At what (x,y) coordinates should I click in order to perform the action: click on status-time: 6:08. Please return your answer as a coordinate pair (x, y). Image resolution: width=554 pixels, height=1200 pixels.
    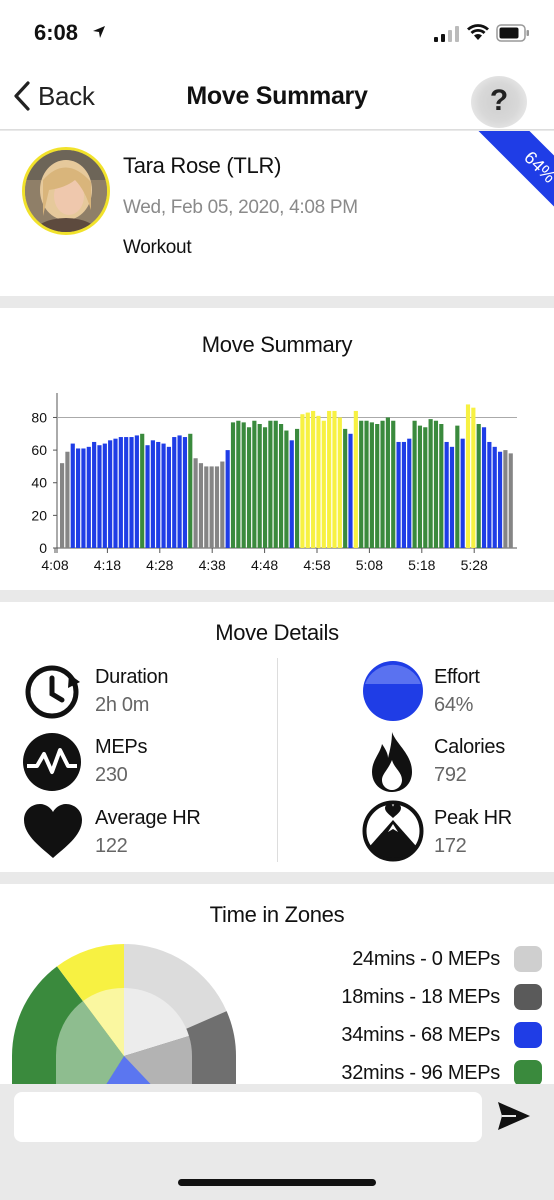
    Looking at the image, I should click on (56, 32).